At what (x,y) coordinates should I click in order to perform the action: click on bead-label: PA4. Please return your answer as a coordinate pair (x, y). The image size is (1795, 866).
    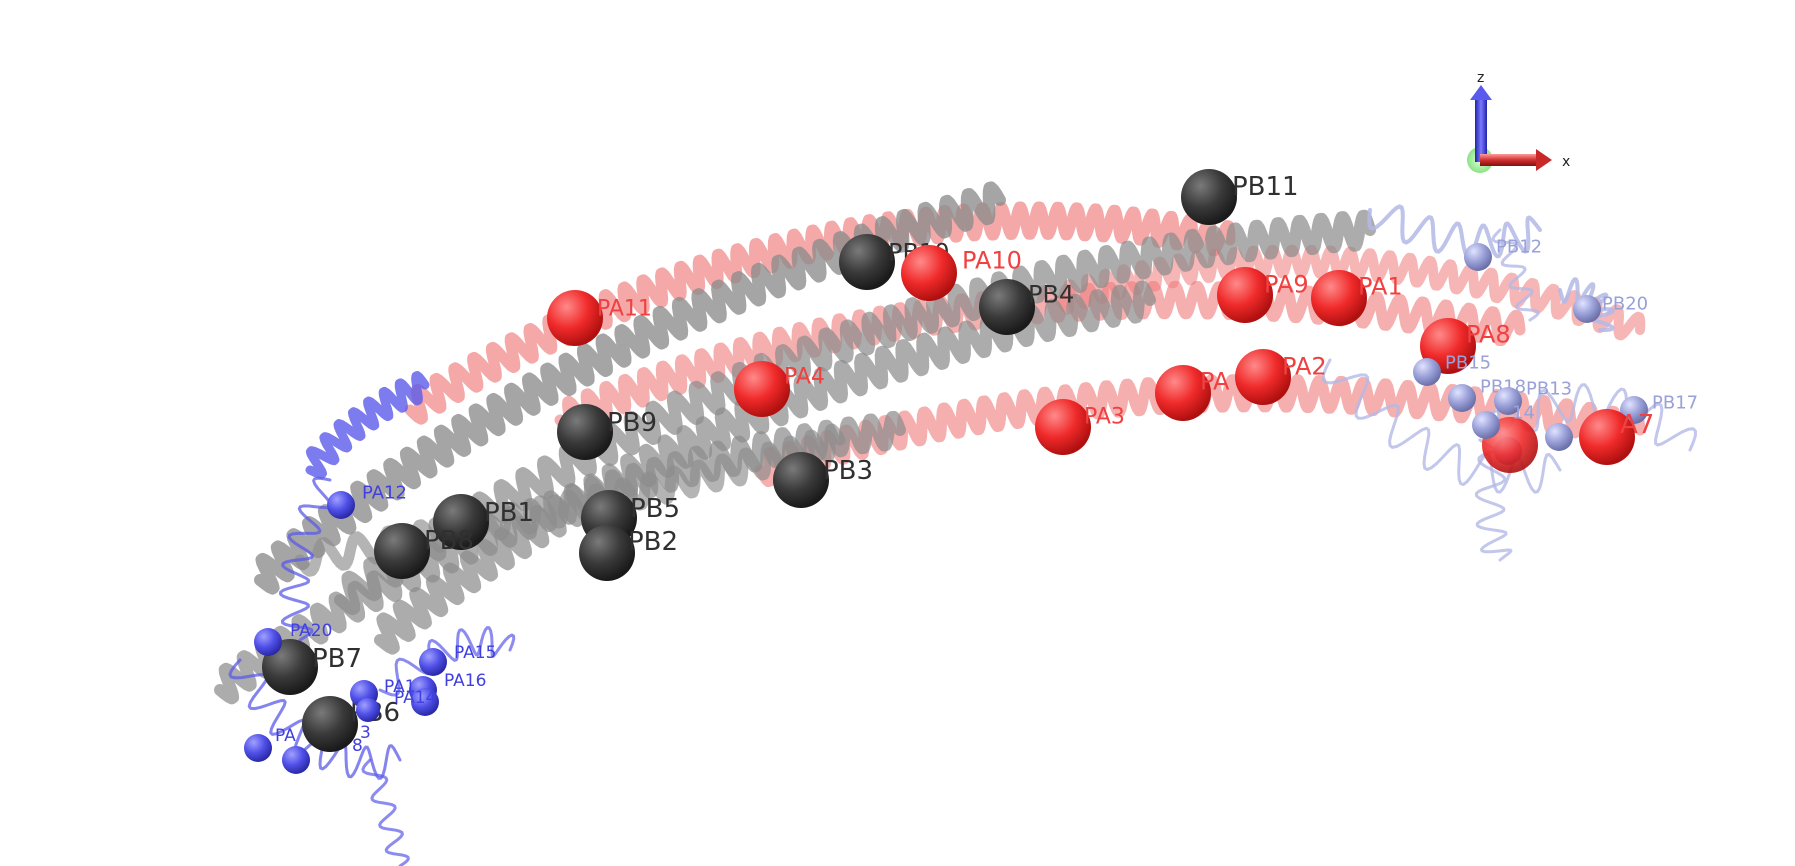
    Looking at the image, I should click on (804, 377).